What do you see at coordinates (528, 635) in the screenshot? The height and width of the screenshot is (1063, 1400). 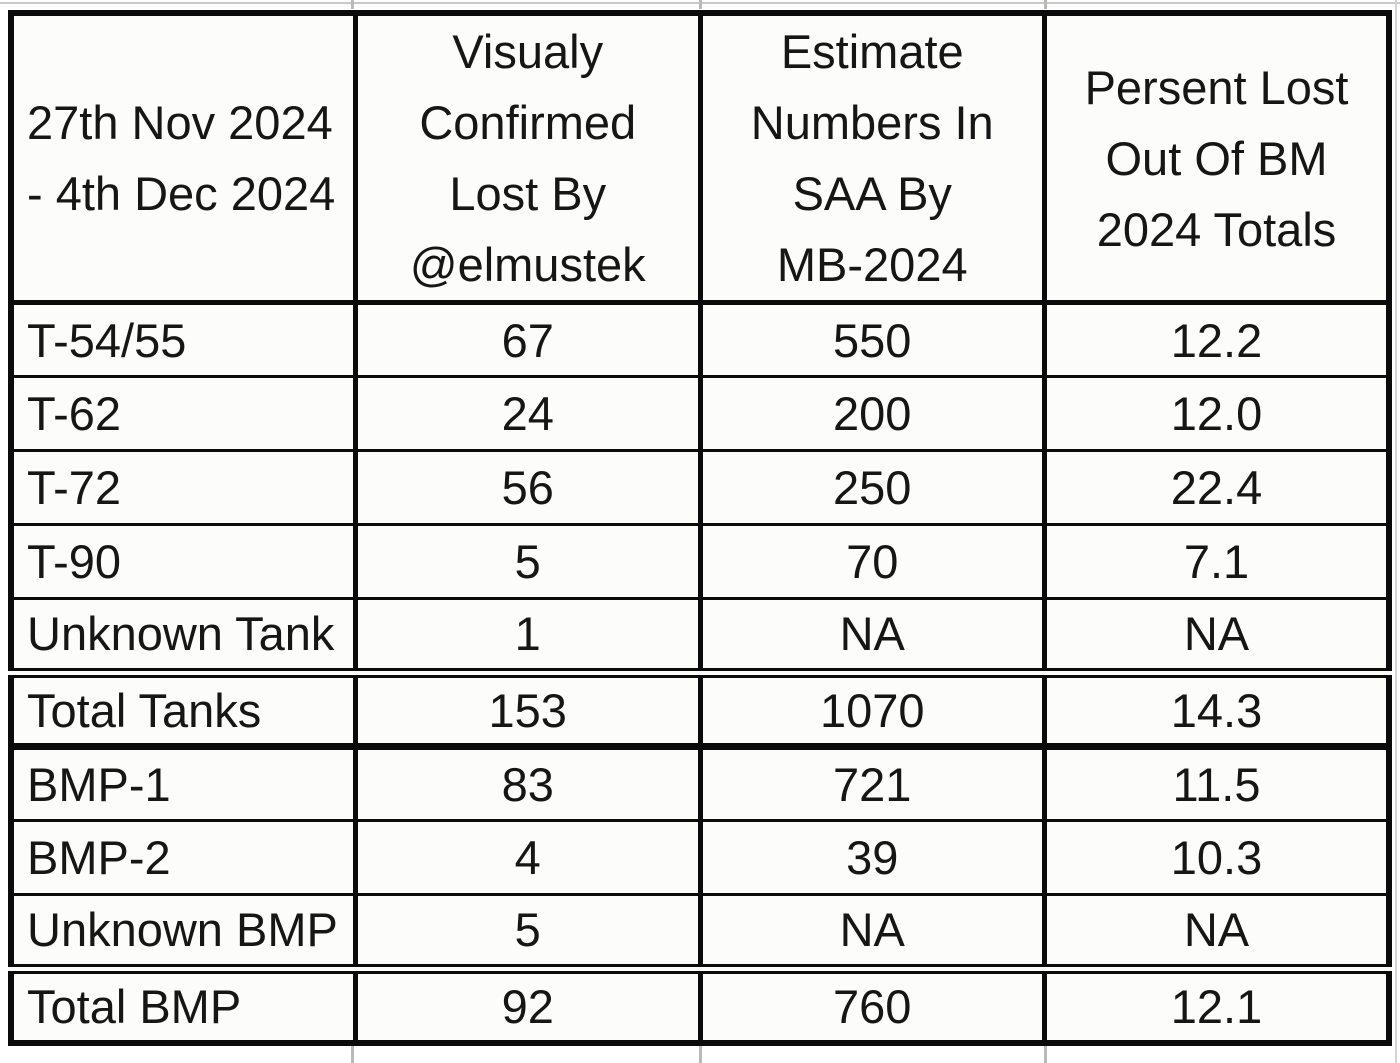 I see `confirmed-value: 1` at bounding box center [528, 635].